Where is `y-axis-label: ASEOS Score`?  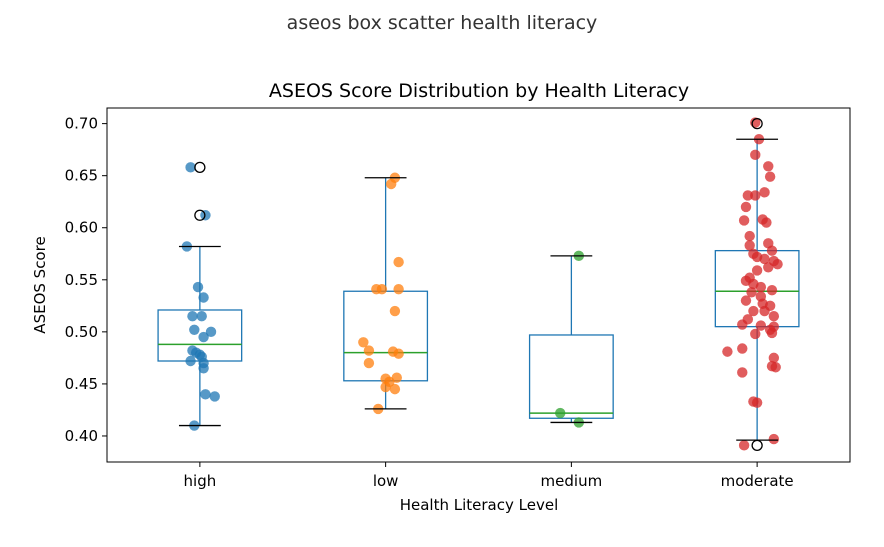 y-axis-label: ASEOS Score is located at coordinates (40, 284).